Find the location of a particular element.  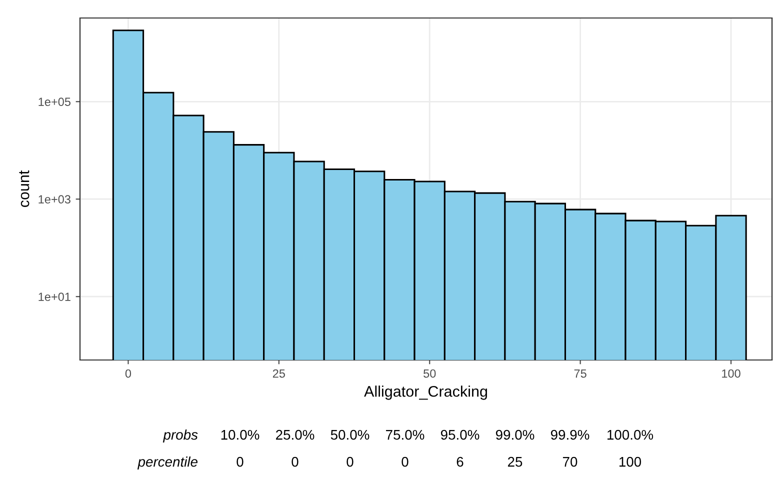

y-tick-label: 1e+05 is located at coordinates (54, 102).